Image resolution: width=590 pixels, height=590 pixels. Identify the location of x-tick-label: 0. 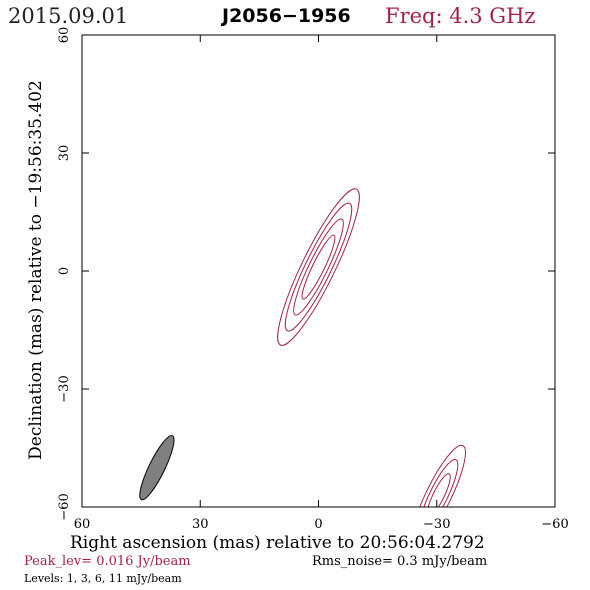
(318, 524).